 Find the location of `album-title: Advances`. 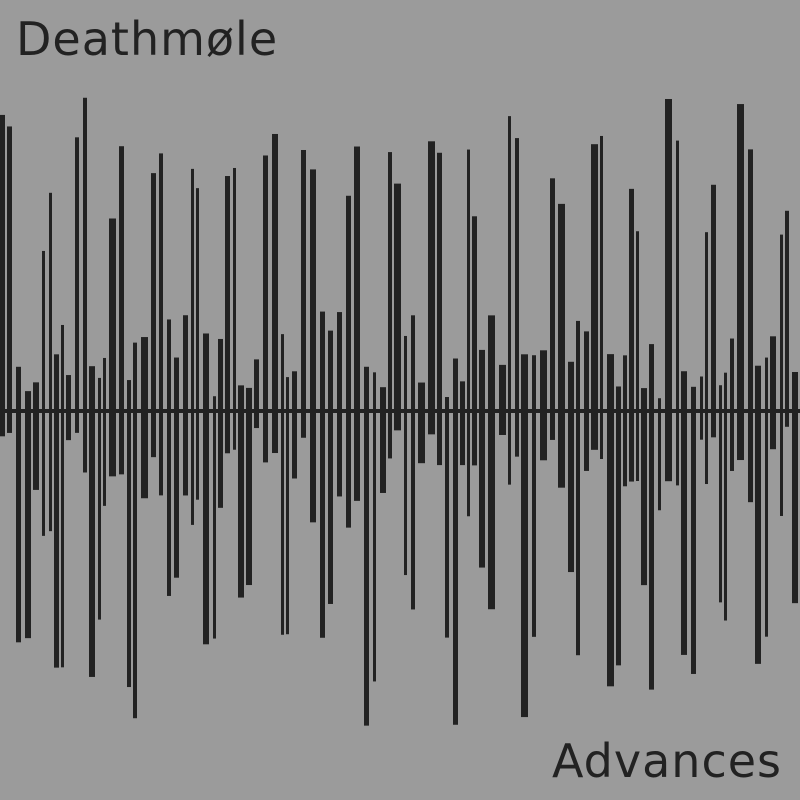

album-title: Advances is located at coordinates (667, 761).